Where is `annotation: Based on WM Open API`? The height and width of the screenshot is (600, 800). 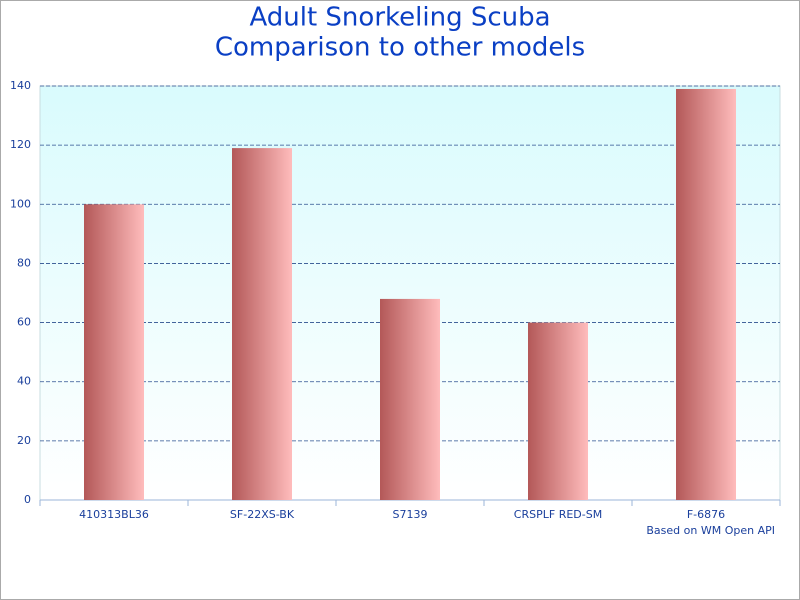 annotation: Based on WM Open API is located at coordinates (710, 530).